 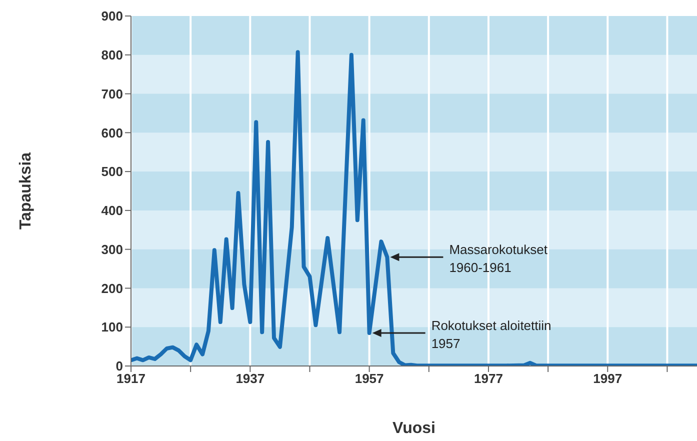 What do you see at coordinates (112, 132) in the screenshot?
I see `y-tick-label: 600` at bounding box center [112, 132].